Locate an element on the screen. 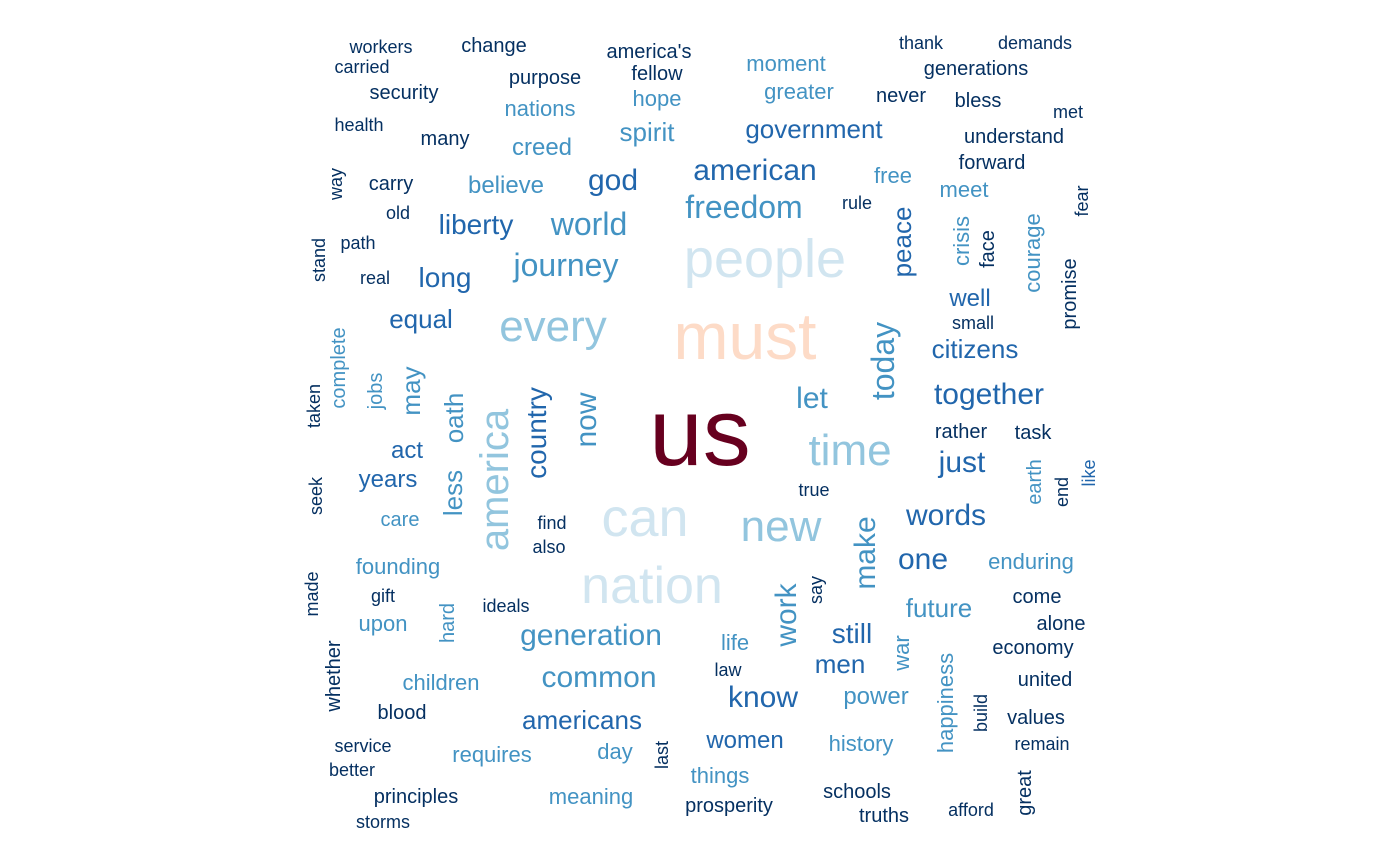 The height and width of the screenshot is (865, 1400). word-equal: equal is located at coordinates (421, 319).